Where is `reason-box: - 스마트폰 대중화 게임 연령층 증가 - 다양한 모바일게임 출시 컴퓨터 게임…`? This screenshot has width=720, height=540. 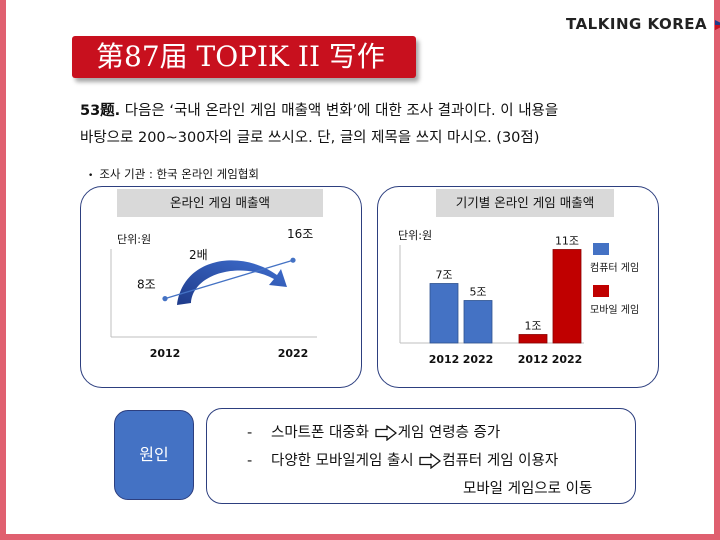
reason-box: - 스마트폰 대중화 게임 연령층 증가 - 다양한 모바일게임 출시 컴퓨터 게임… is located at coordinates (421, 456).